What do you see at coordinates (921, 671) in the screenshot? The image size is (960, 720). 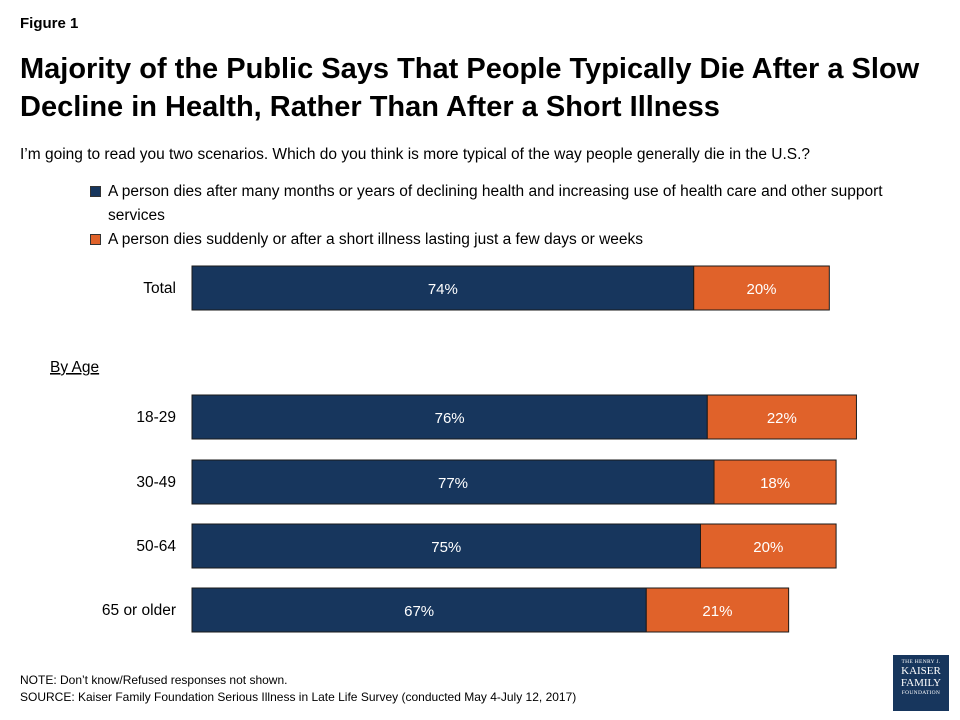 I see `logo-line-2: KAISER` at bounding box center [921, 671].